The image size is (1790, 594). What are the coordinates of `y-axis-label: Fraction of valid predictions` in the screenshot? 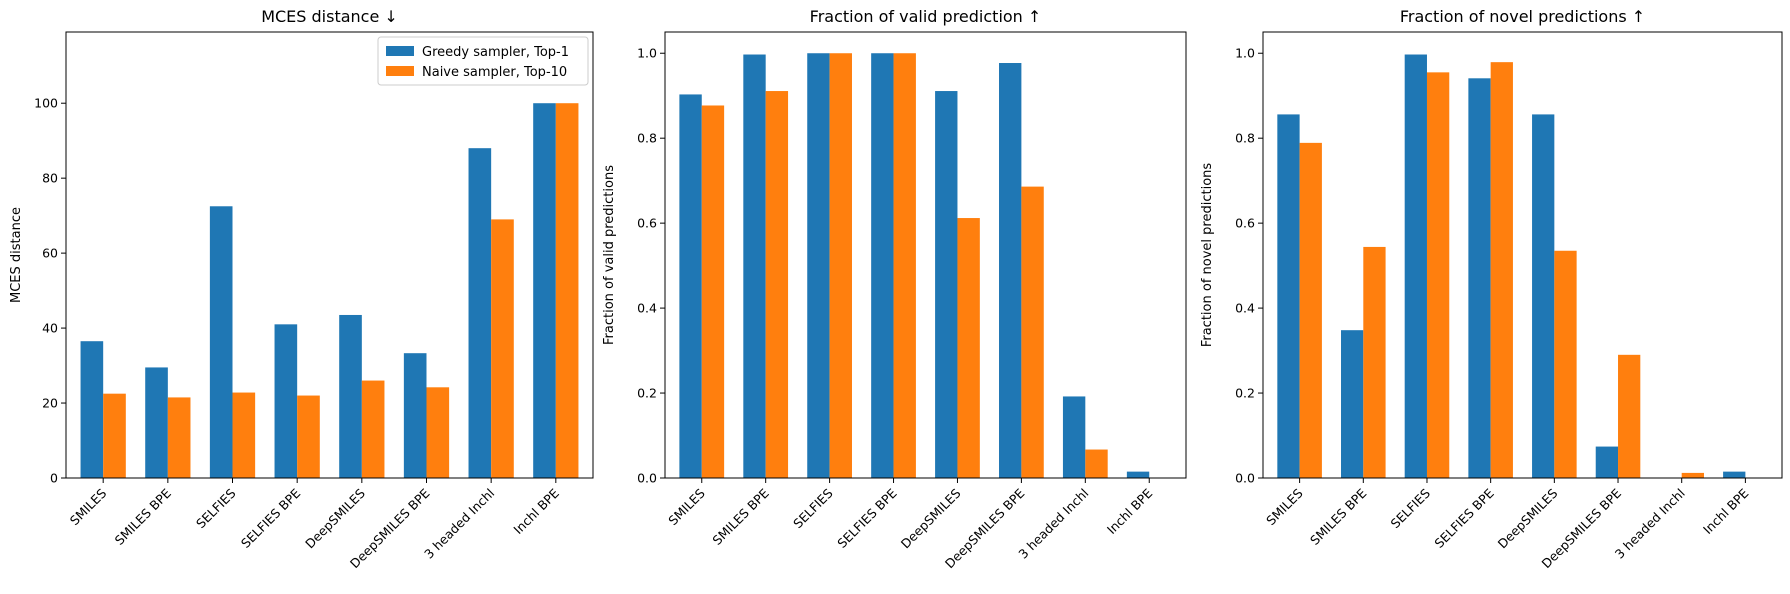 It's located at (609, 255).